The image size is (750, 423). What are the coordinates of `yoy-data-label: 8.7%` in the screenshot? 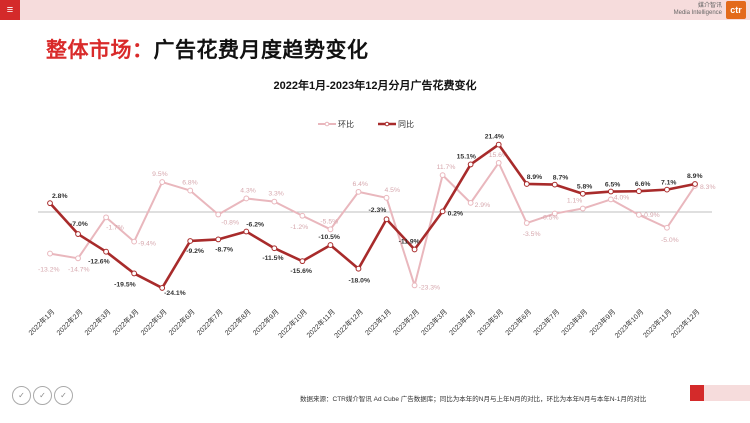 It's located at (561, 178).